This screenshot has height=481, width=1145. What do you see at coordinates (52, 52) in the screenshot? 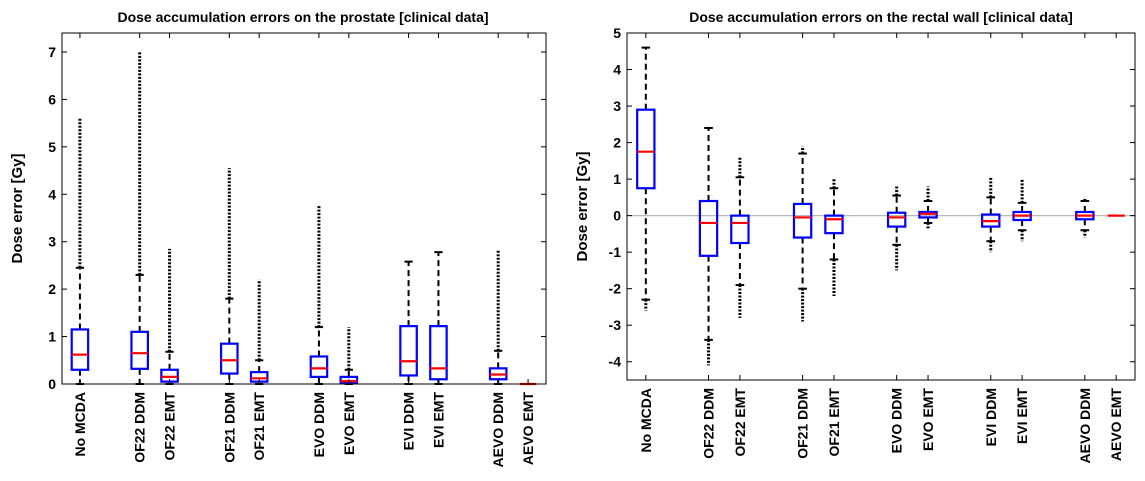
I see `y-tick-label: 7` at bounding box center [52, 52].